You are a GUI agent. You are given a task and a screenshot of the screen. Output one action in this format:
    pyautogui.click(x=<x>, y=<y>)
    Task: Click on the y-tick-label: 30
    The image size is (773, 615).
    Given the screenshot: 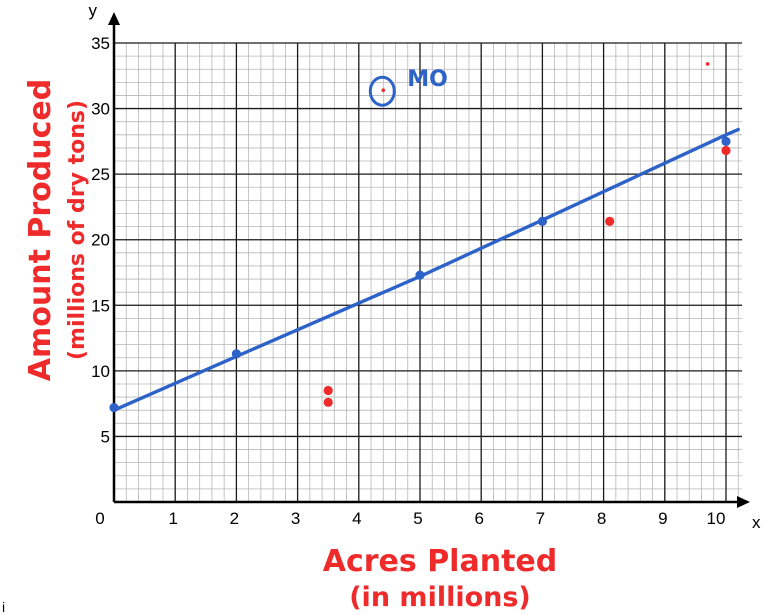 What is the action you would take?
    pyautogui.click(x=100, y=109)
    